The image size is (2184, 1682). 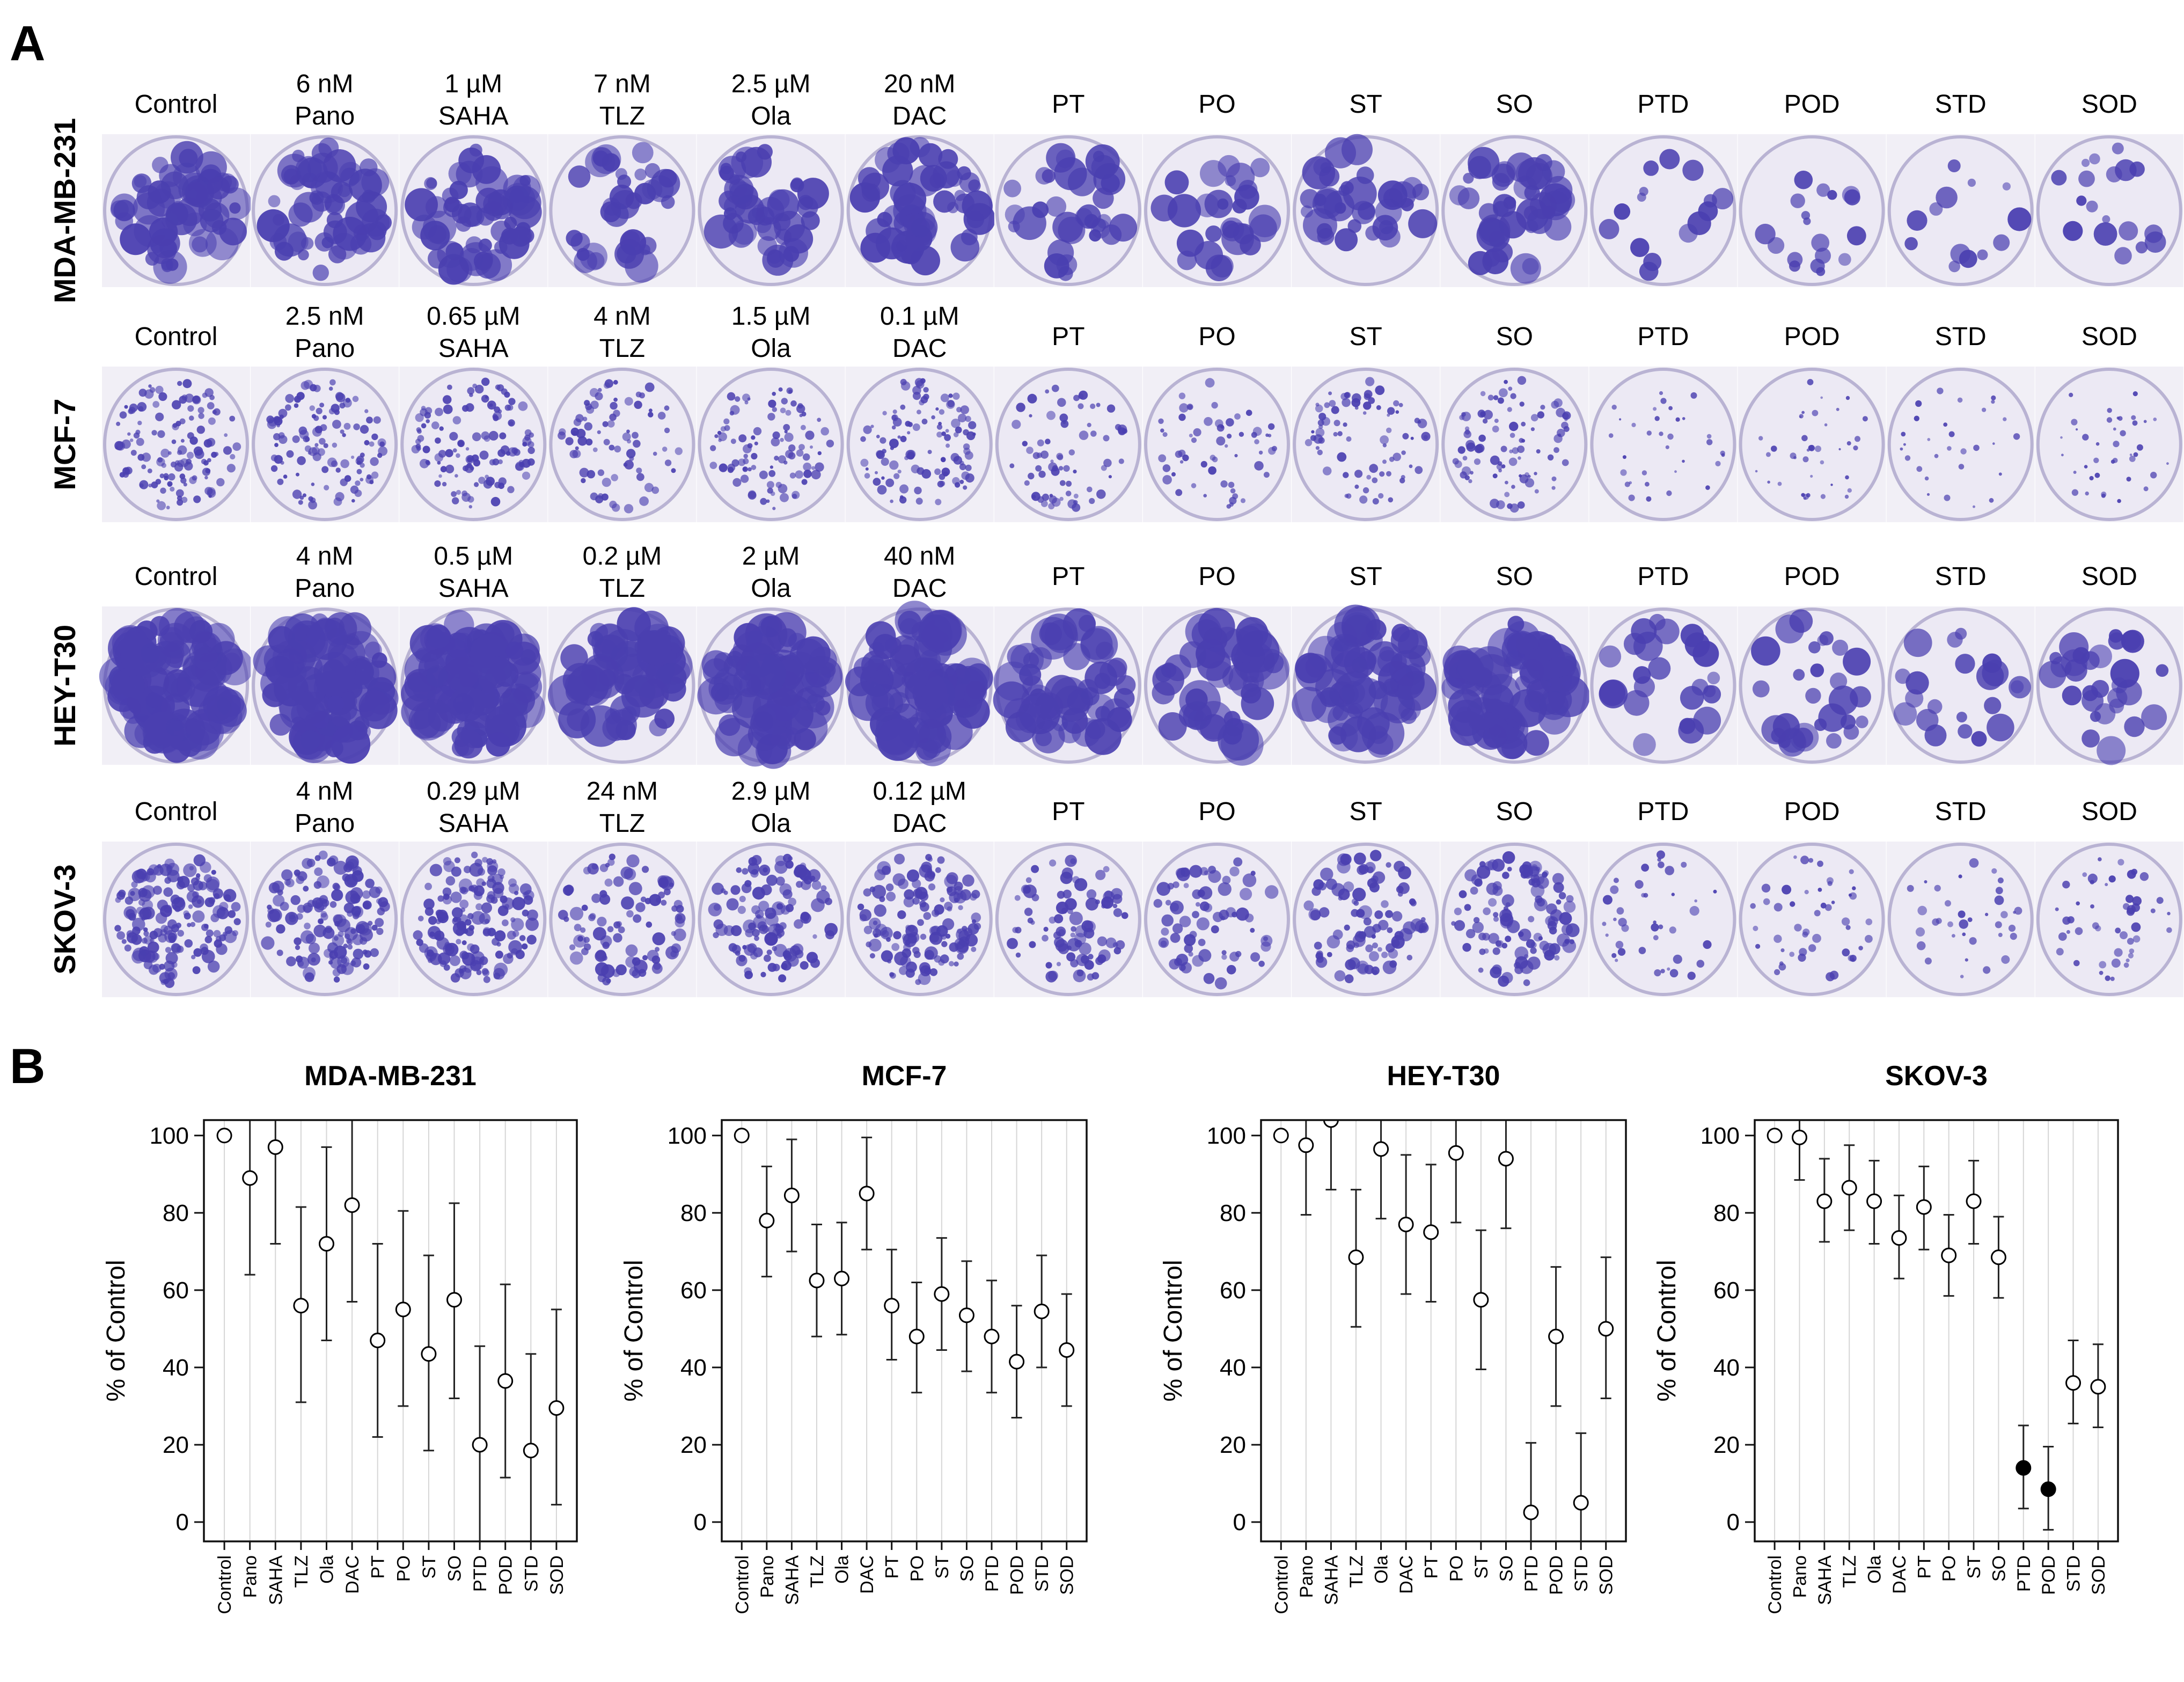 I want to click on y-tick-label: 0, so click(x=1239, y=1522).